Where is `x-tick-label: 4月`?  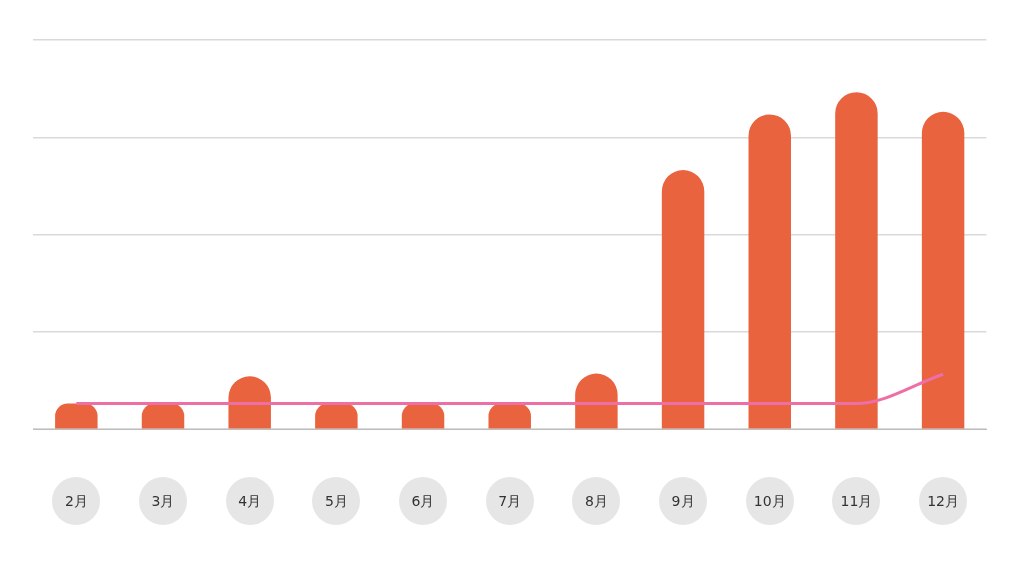
x-tick-label: 4月 is located at coordinates (250, 501).